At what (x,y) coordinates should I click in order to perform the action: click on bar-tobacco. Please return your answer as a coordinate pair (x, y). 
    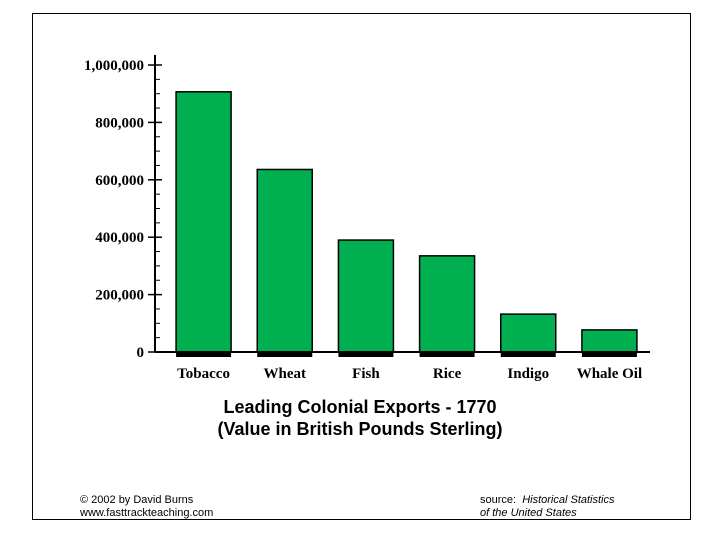
    Looking at the image, I should click on (203, 222).